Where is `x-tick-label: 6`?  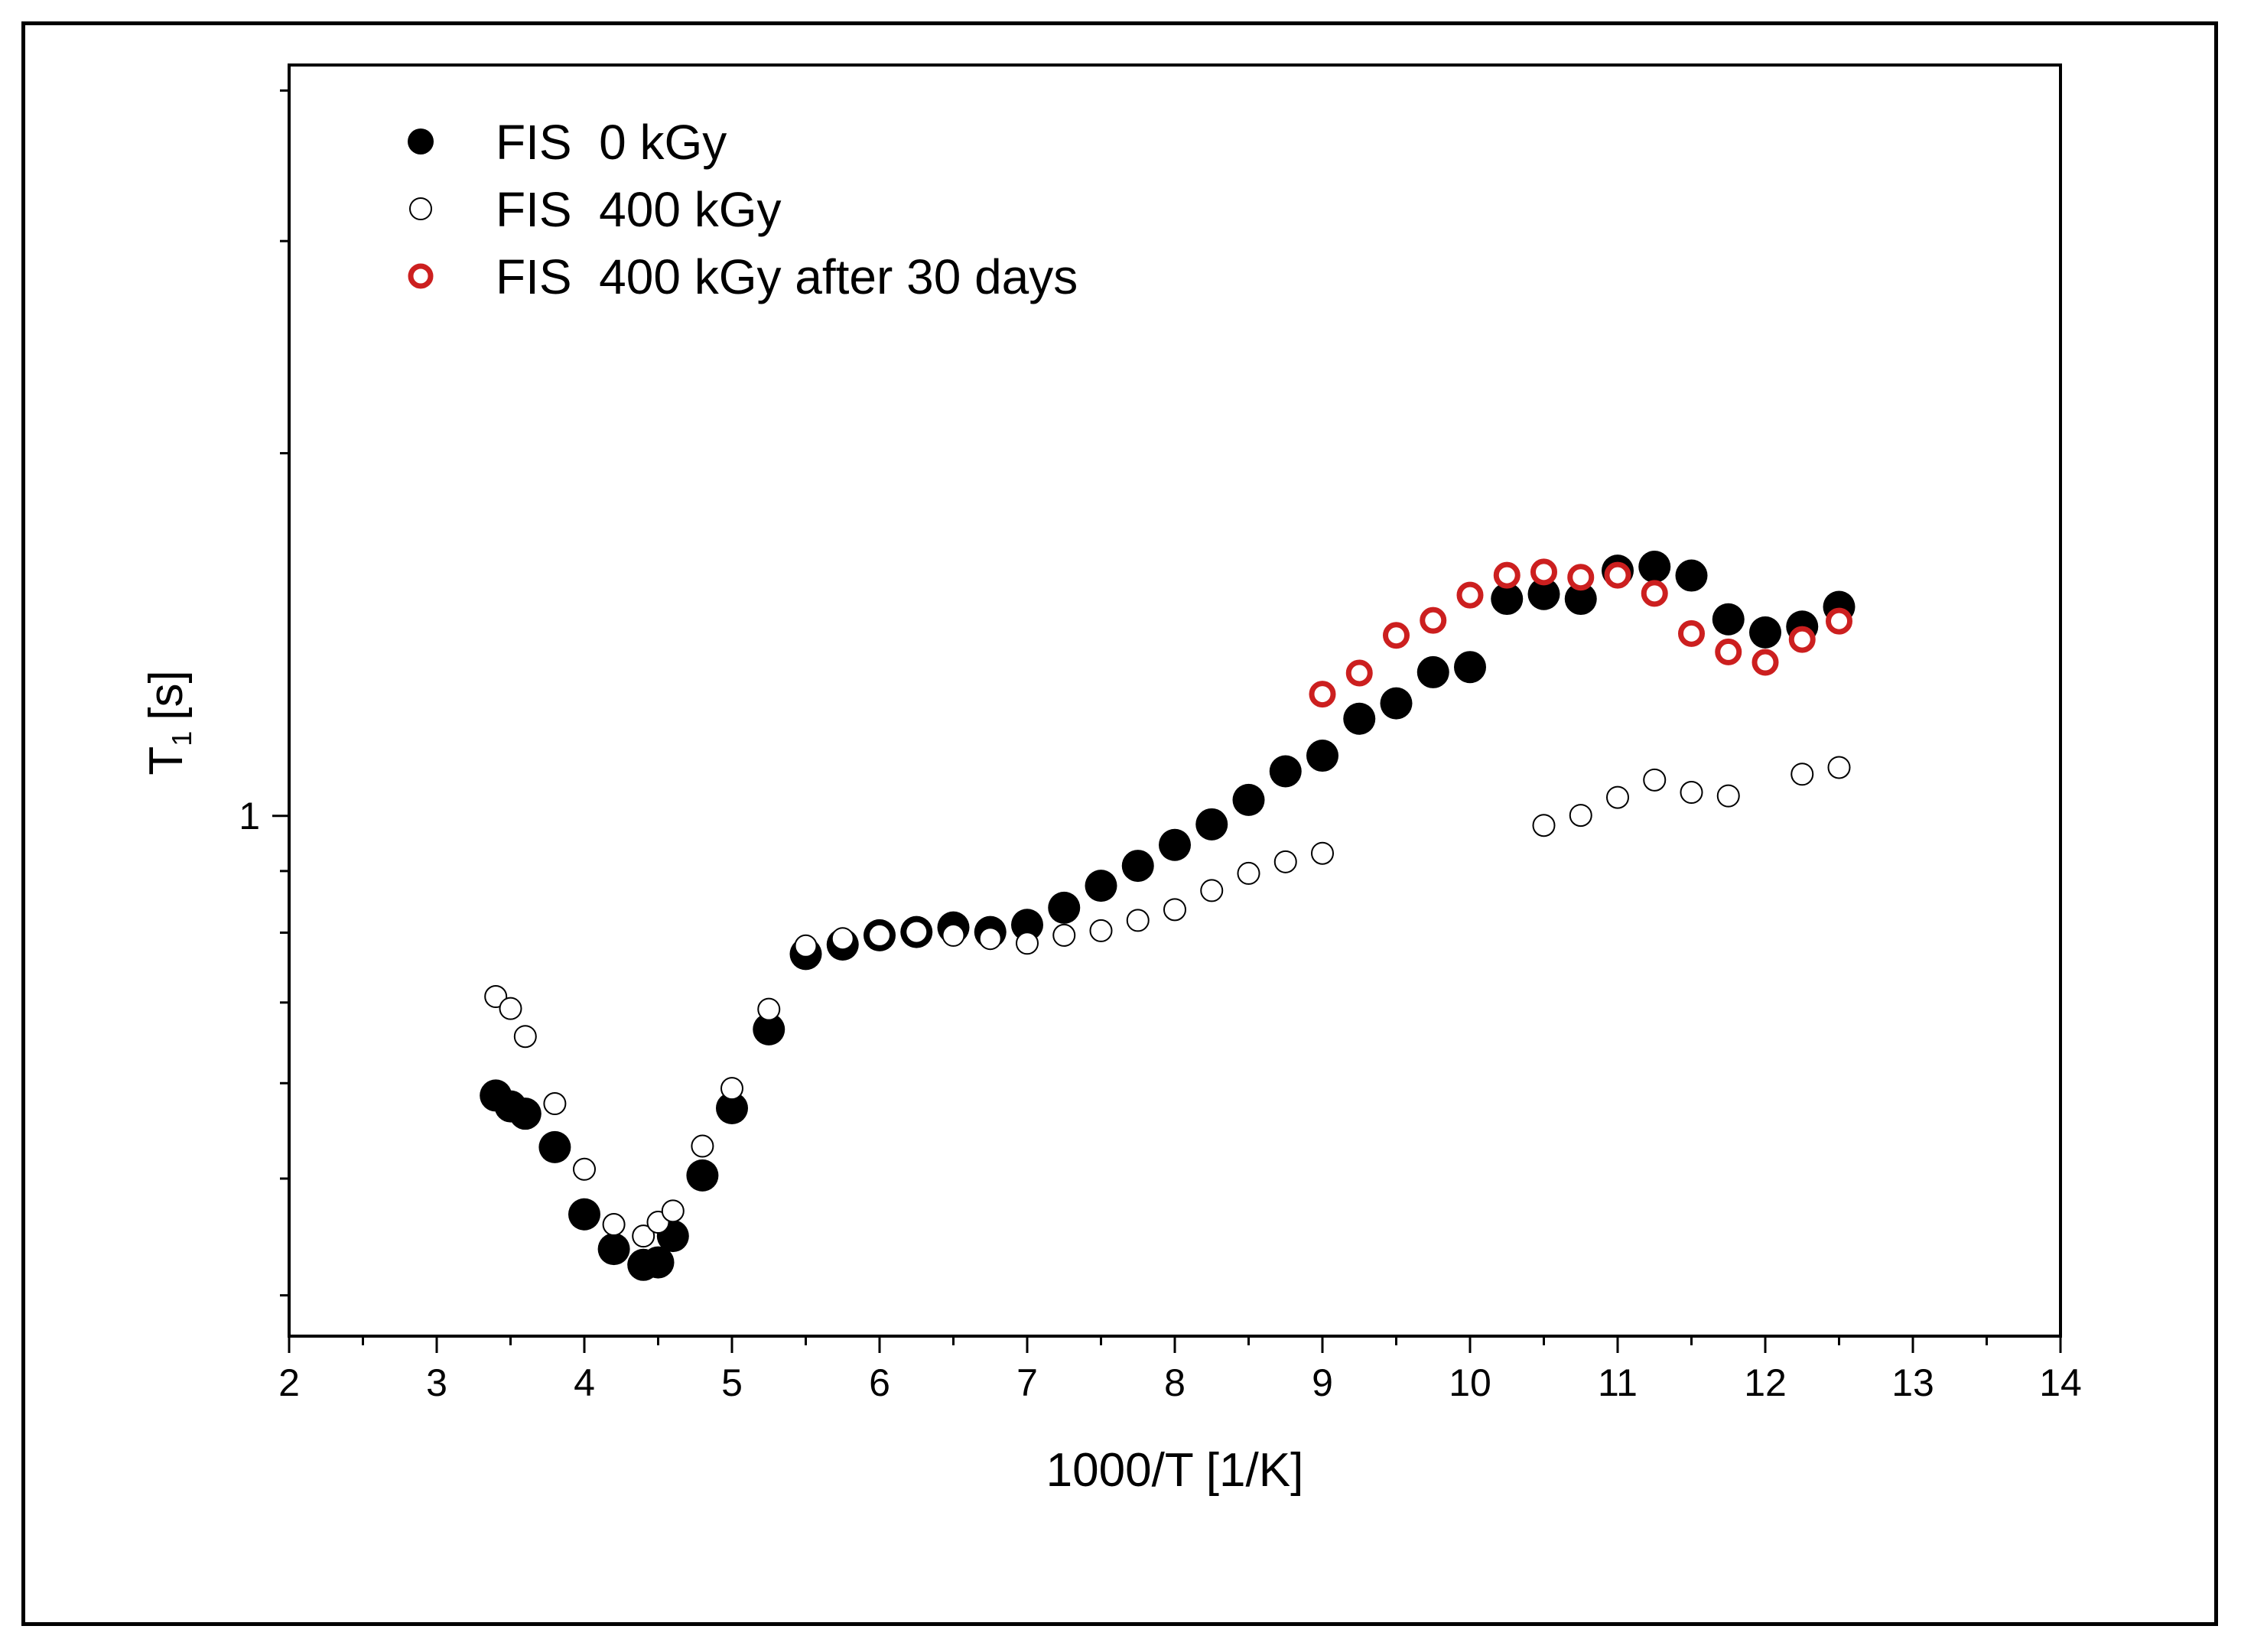
x-tick-label: 6 is located at coordinates (879, 1382).